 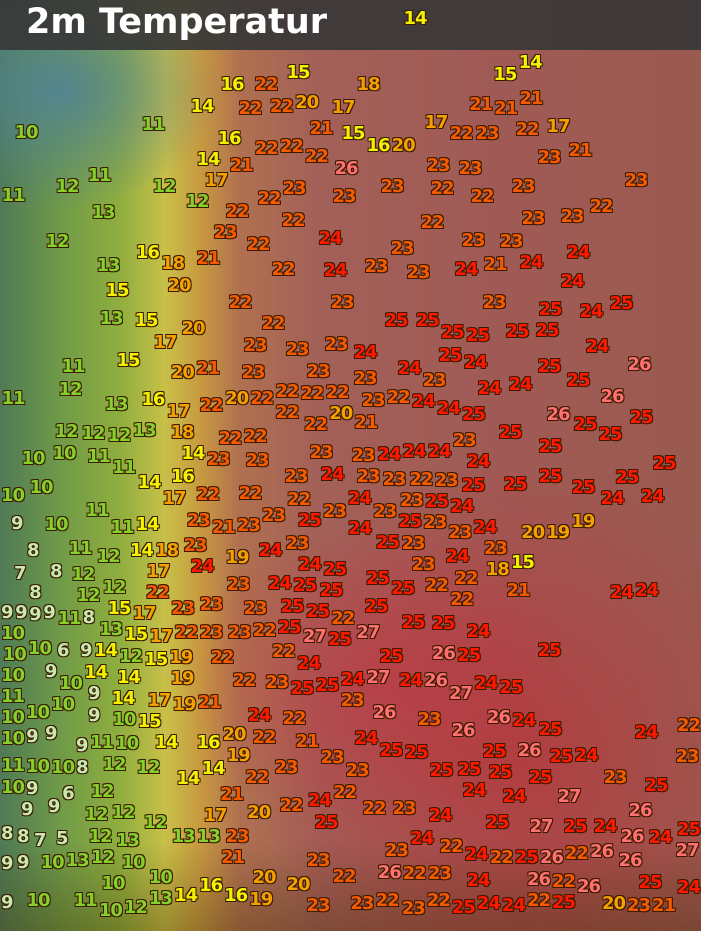 What do you see at coordinates (68, 793) in the screenshot?
I see `temperature-label: 6` at bounding box center [68, 793].